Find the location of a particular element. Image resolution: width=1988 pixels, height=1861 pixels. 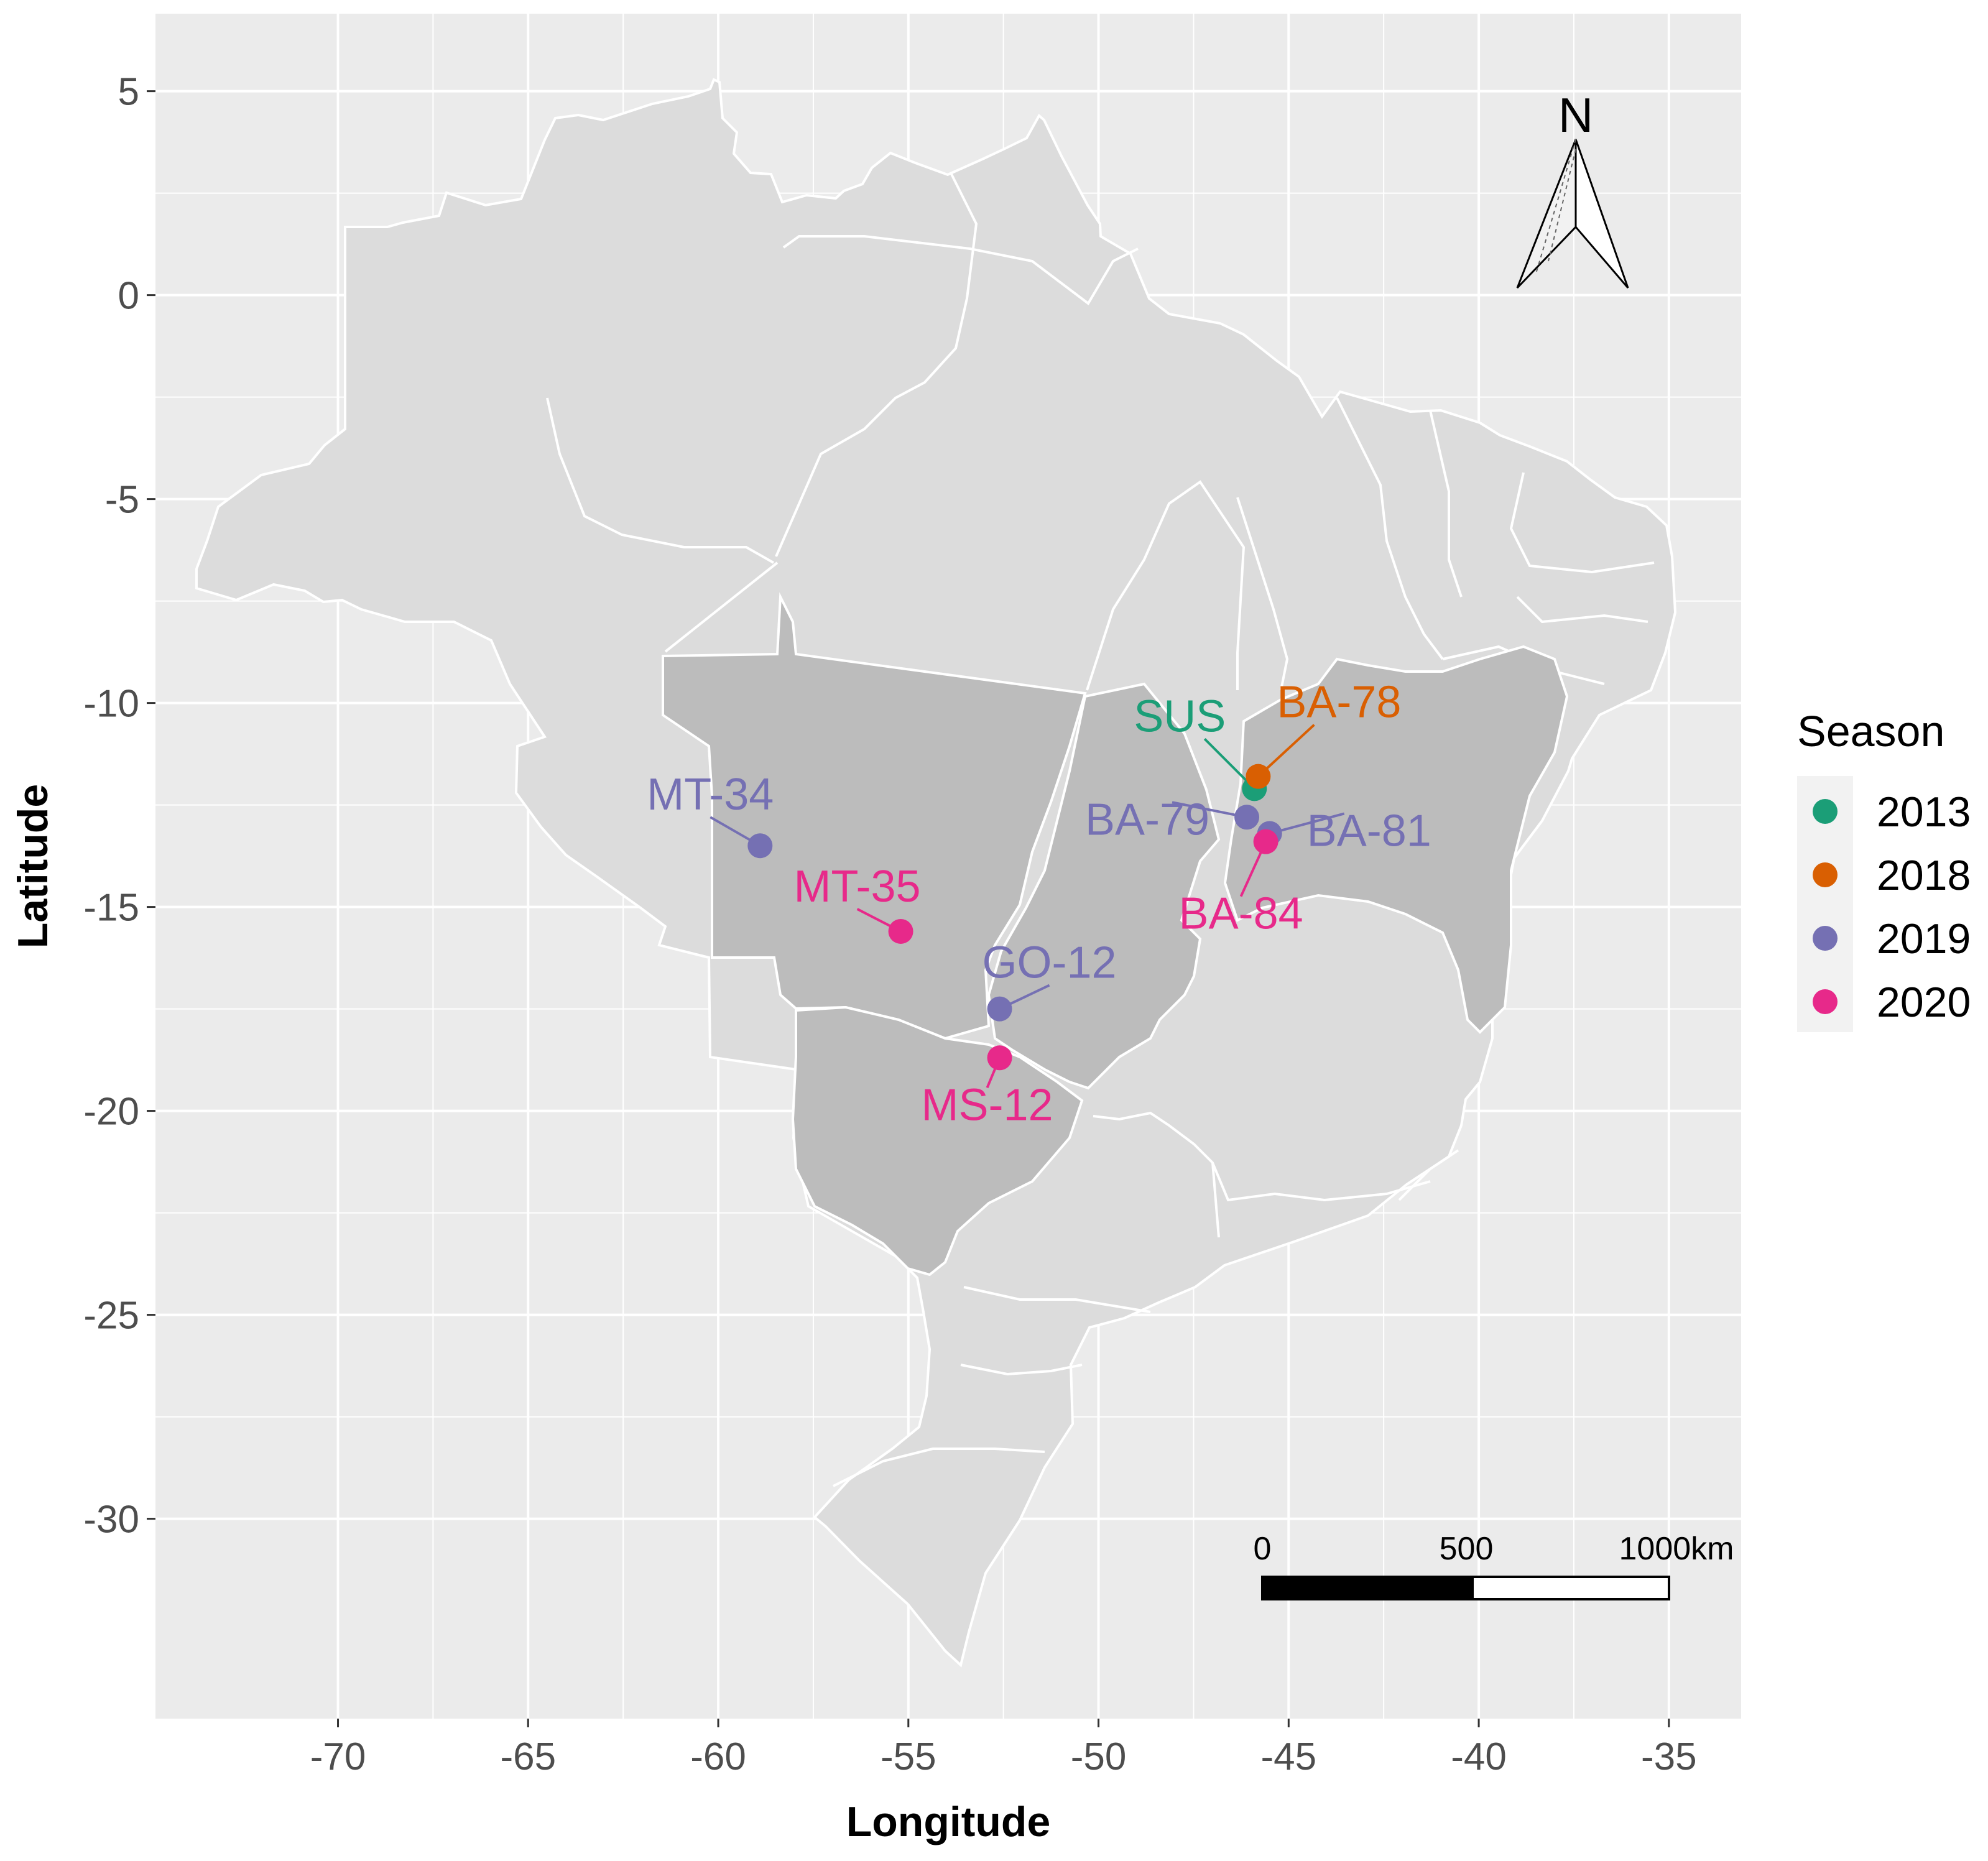

legend: Season 2013 2018 2019 2020 is located at coordinates (1884, 869).